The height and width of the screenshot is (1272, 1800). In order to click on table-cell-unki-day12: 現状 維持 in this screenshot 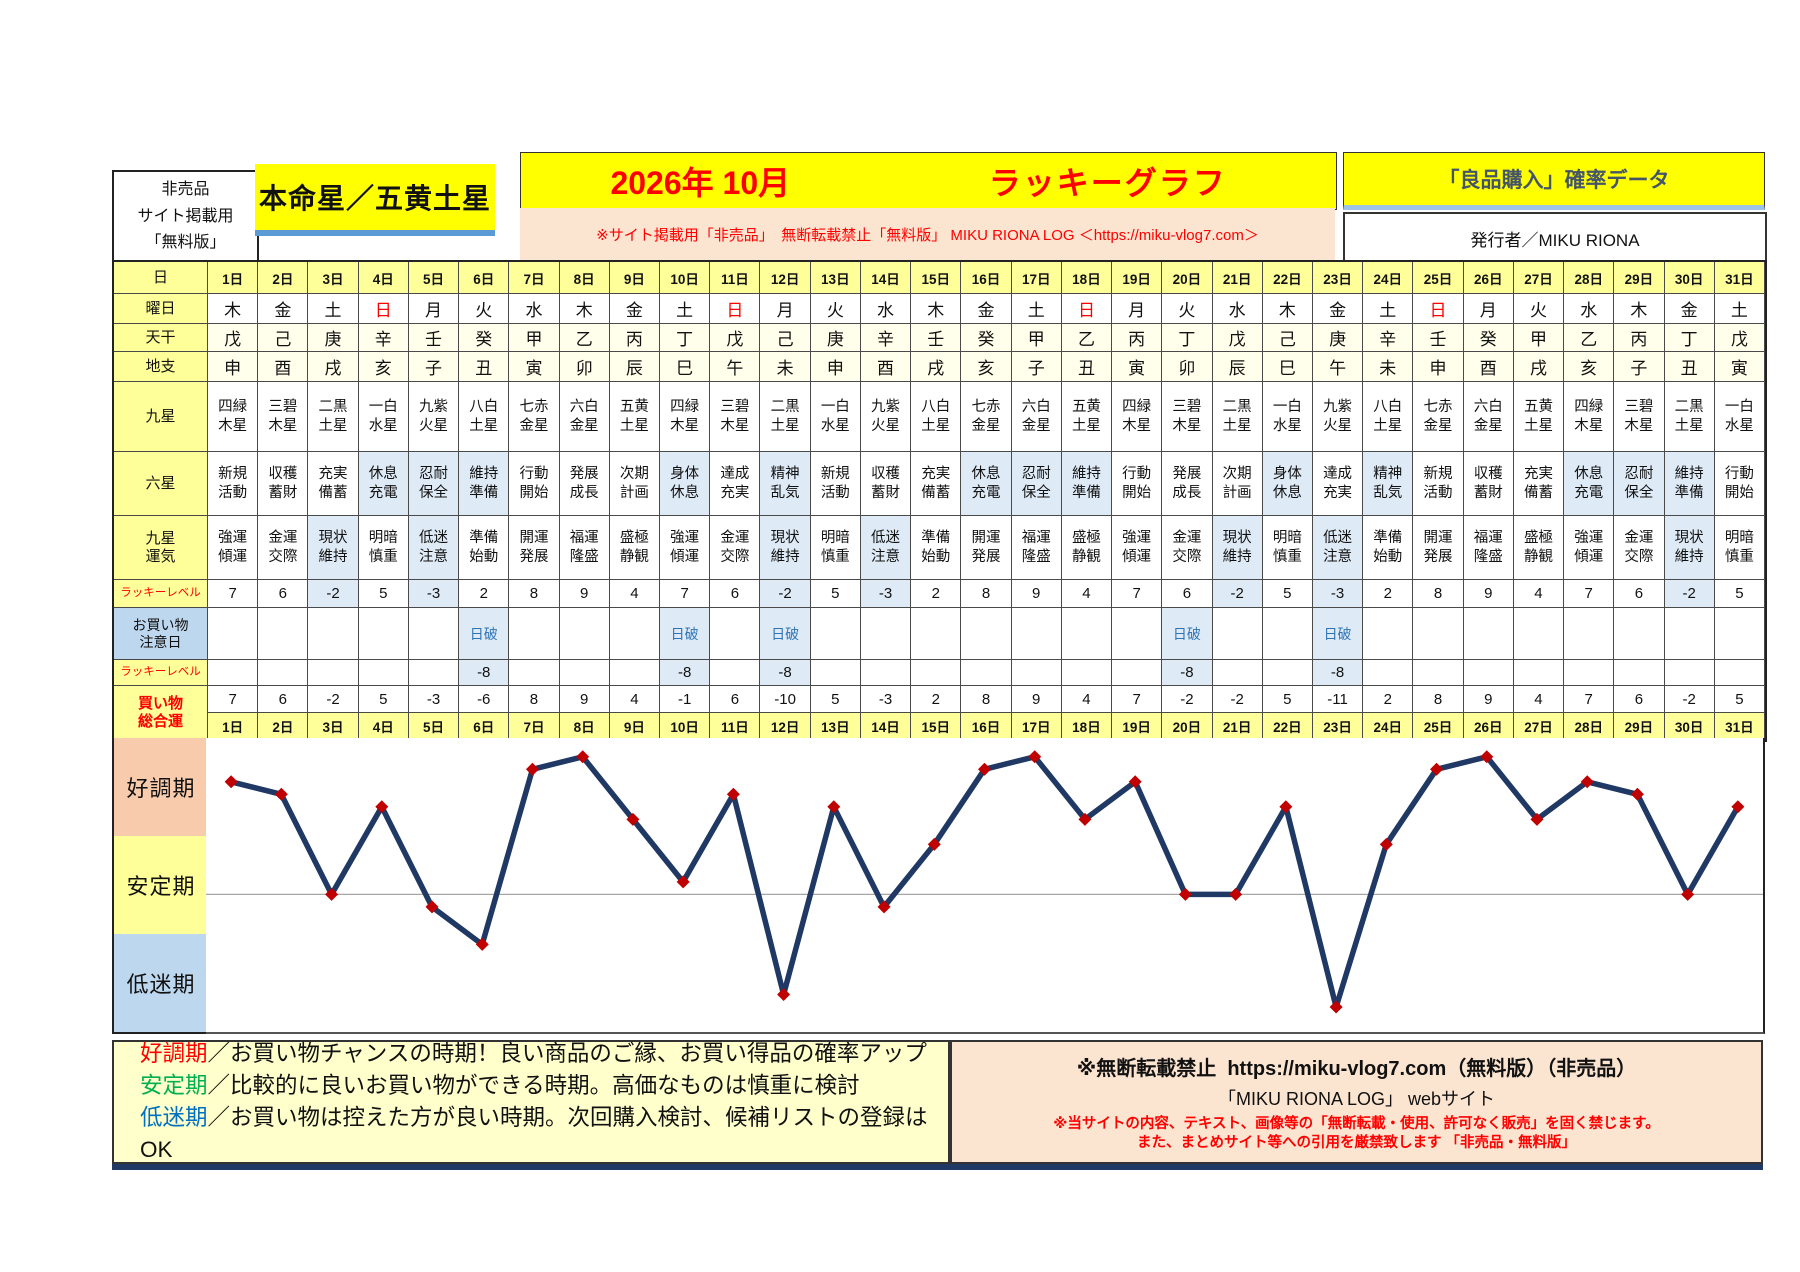, I will do `click(785, 548)`.